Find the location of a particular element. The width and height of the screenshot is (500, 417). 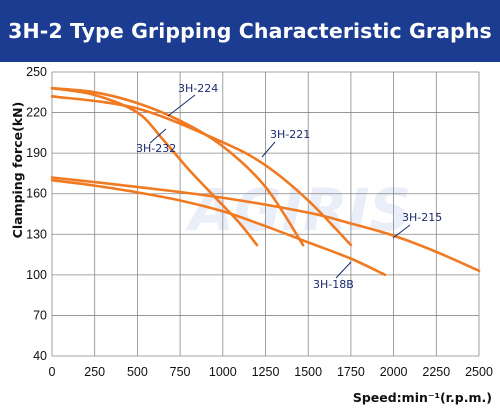

x-axis-title: Speed:min⁻¹(r.p.m.) is located at coordinates (422, 397).